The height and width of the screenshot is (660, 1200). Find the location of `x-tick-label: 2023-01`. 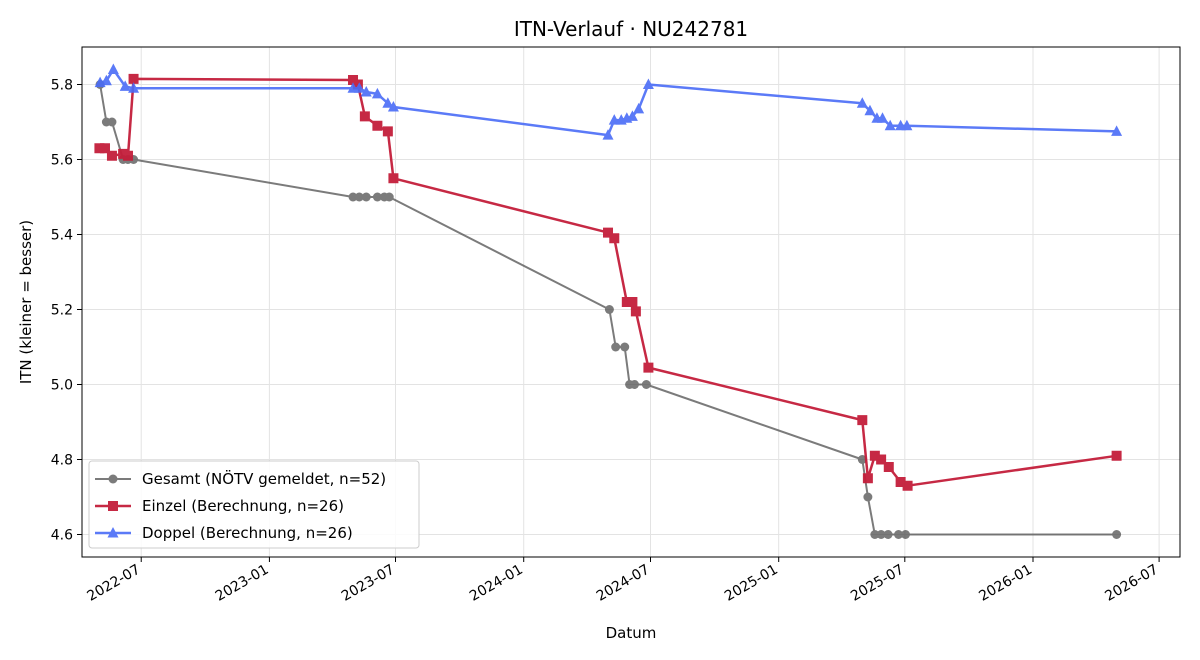

x-tick-label: 2023-01 is located at coordinates (242, 583).